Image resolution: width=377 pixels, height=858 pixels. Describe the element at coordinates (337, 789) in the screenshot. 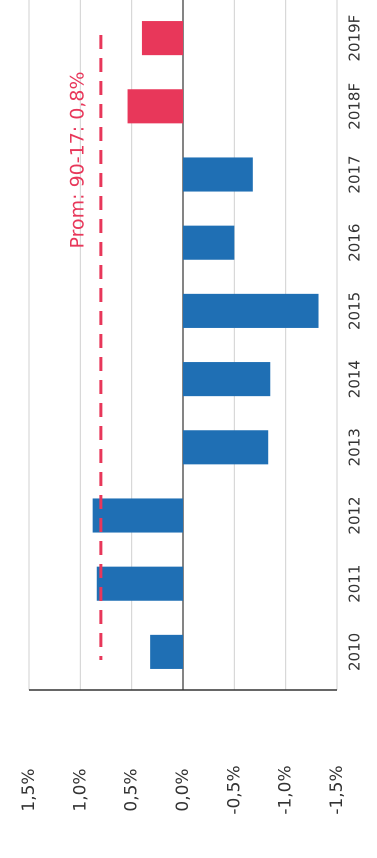

I see `y-tick-label: -1,5%` at that location.